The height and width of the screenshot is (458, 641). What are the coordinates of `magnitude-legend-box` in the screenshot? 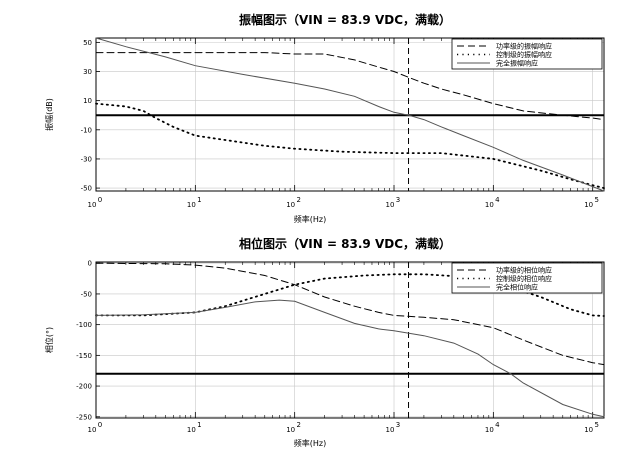 It's located at (527, 54).